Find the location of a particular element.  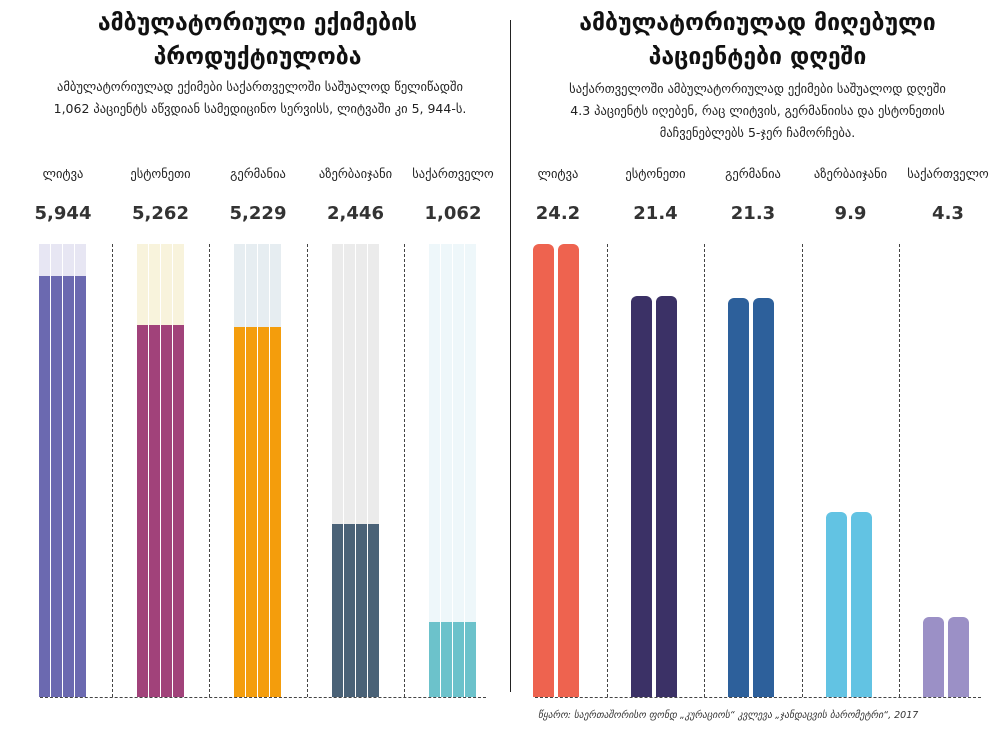

left-chart-title: ამბულატორიული ექიმების პროდუქტიულობა is located at coordinates (257, 40).